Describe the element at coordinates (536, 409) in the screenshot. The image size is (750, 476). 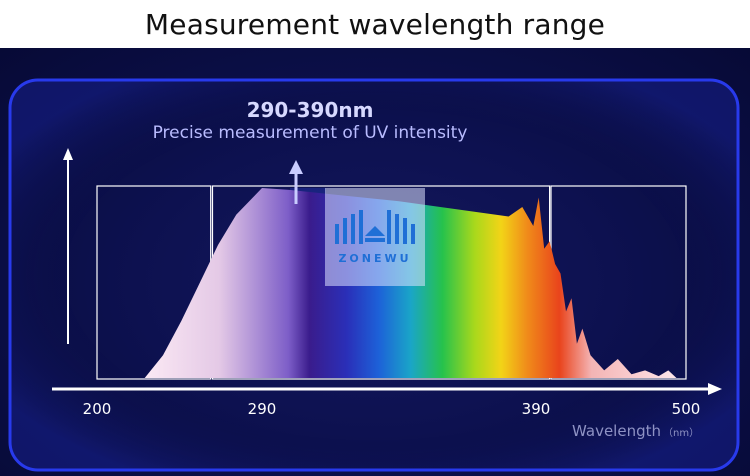
I see `x-tick-390: 390` at that location.